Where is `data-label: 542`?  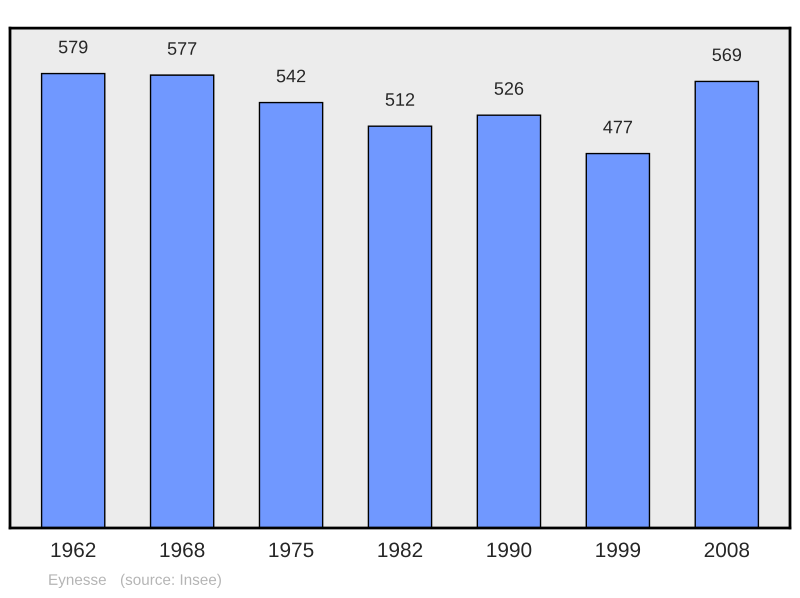 data-label: 542 is located at coordinates (291, 76).